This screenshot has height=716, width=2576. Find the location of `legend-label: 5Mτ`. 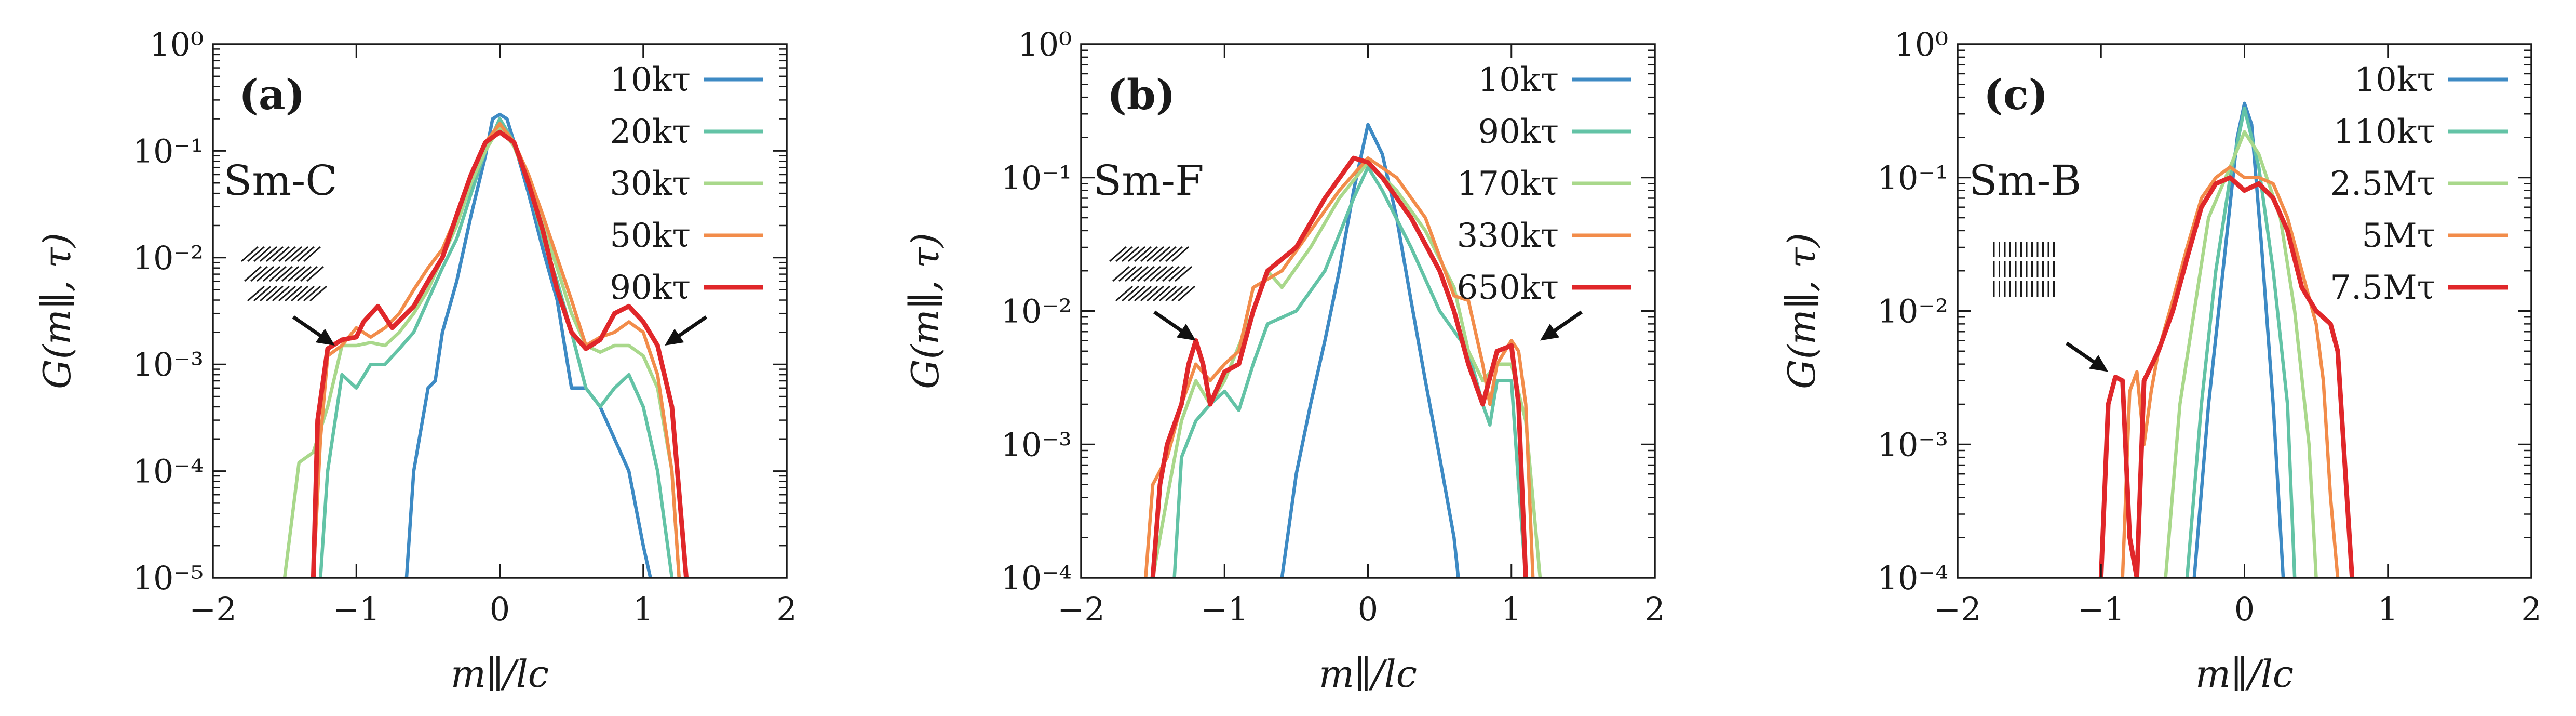

legend-label: 5Mτ is located at coordinates (2398, 236).